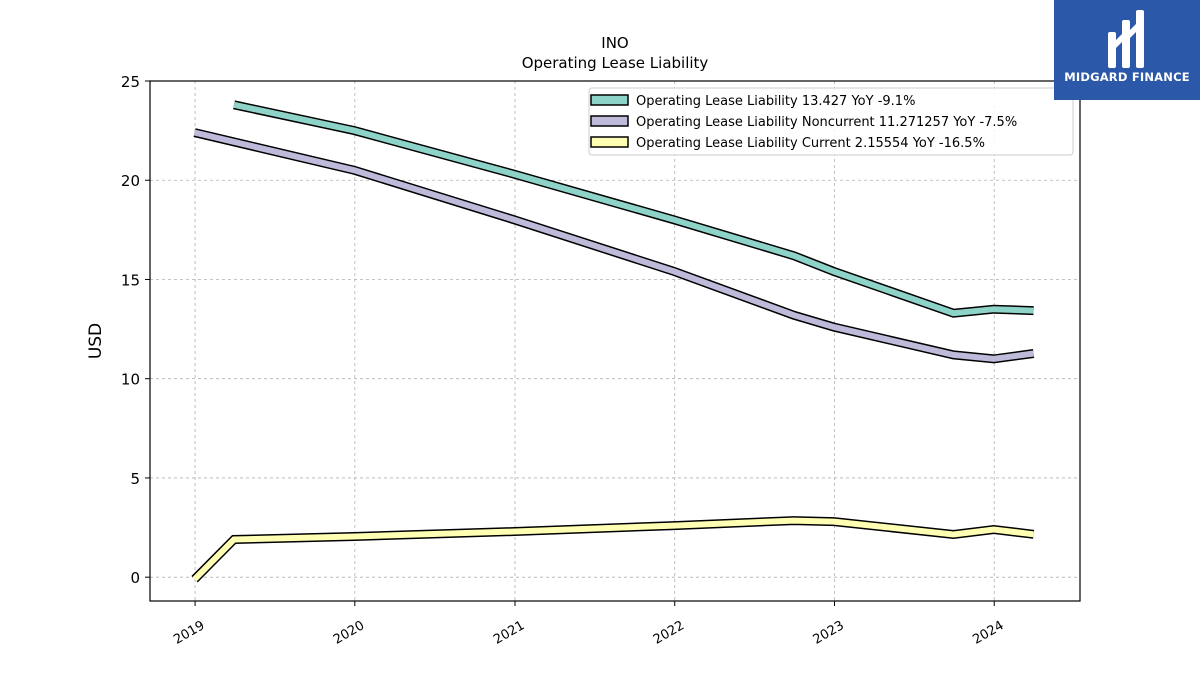 The width and height of the screenshot is (1200, 675). Describe the element at coordinates (614, 43) in the screenshot. I see `chart-title: INO` at that location.